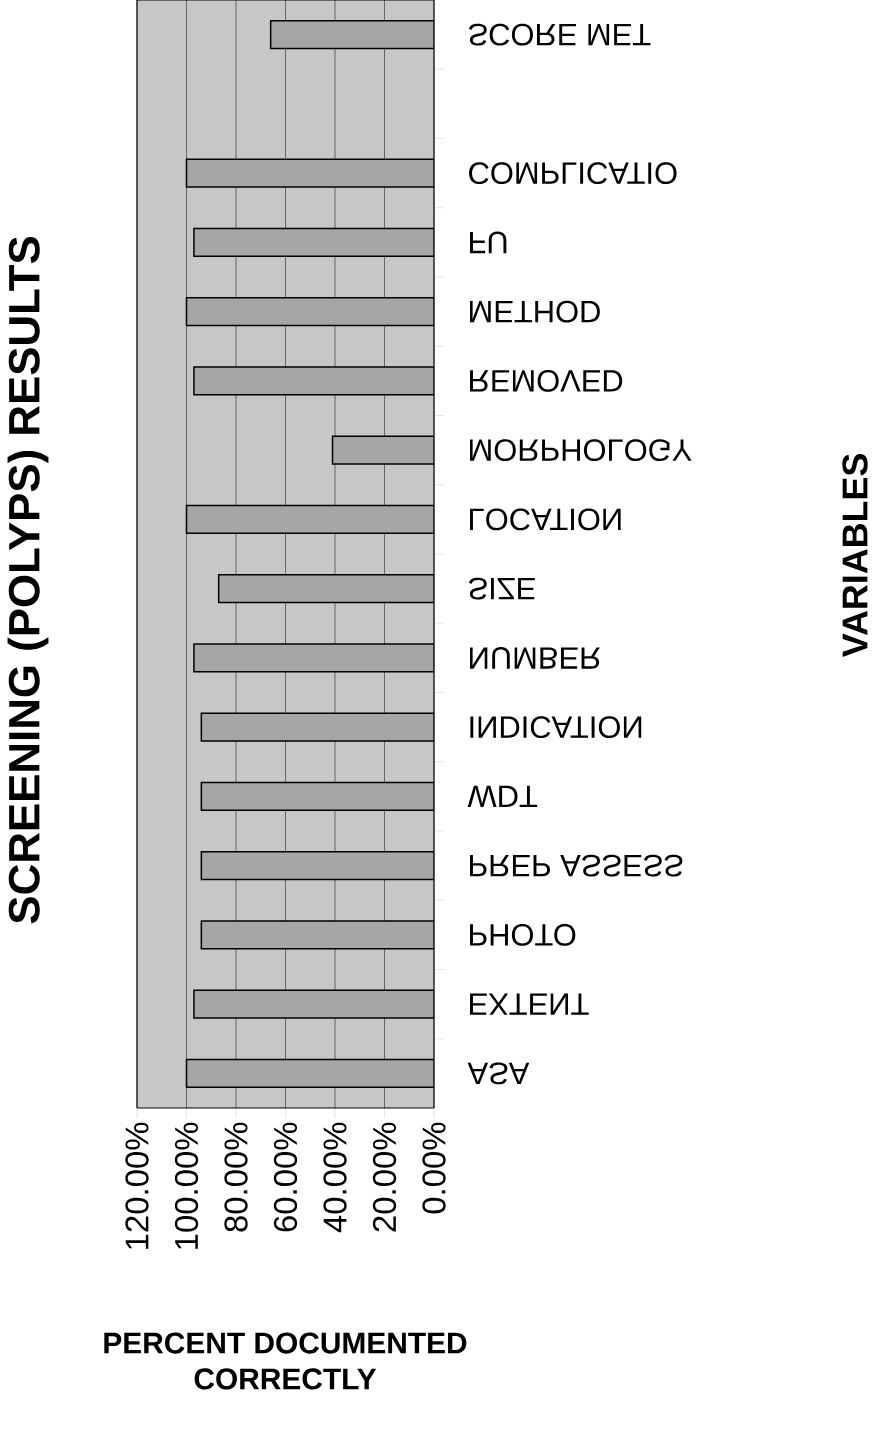 Image resolution: width=880 pixels, height=1431 pixels. Describe the element at coordinates (501, 588) in the screenshot. I see `y-tick-label: SIZE` at that location.